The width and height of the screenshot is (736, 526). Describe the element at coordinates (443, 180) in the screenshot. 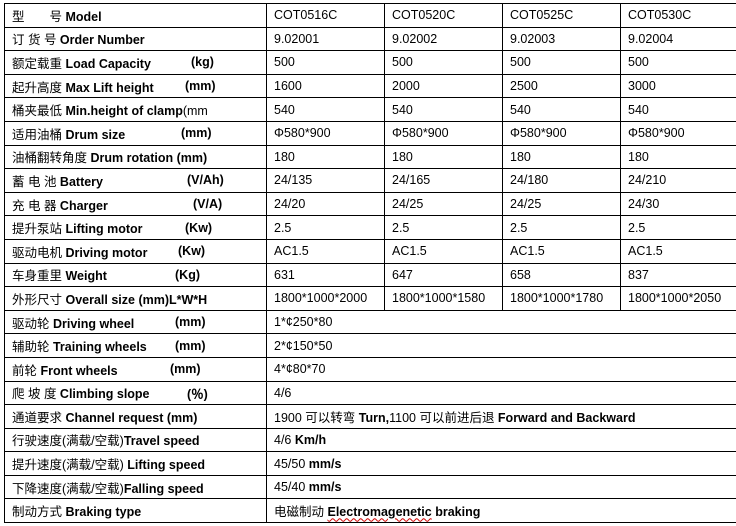

I see `spec-value: 24/165` at that location.